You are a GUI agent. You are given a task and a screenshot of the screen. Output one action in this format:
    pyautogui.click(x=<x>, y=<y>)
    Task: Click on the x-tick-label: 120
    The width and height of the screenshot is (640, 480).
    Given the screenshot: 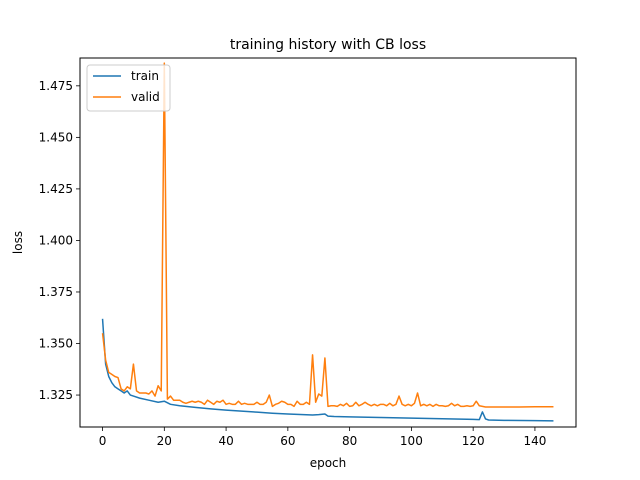 What is the action you would take?
    pyautogui.click(x=473, y=441)
    